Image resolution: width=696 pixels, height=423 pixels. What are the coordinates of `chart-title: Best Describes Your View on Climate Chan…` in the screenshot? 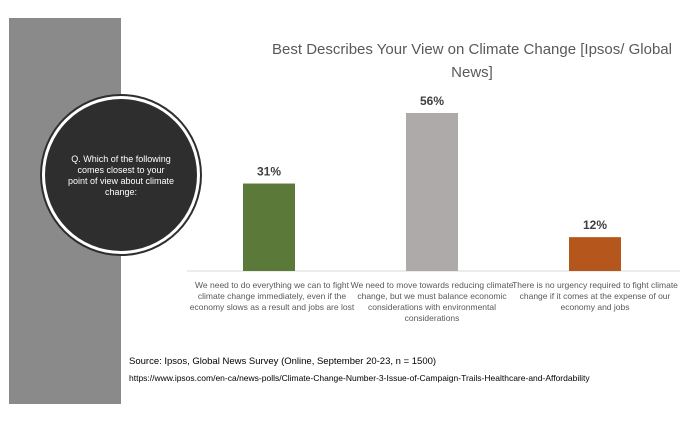 It's located at (472, 61).